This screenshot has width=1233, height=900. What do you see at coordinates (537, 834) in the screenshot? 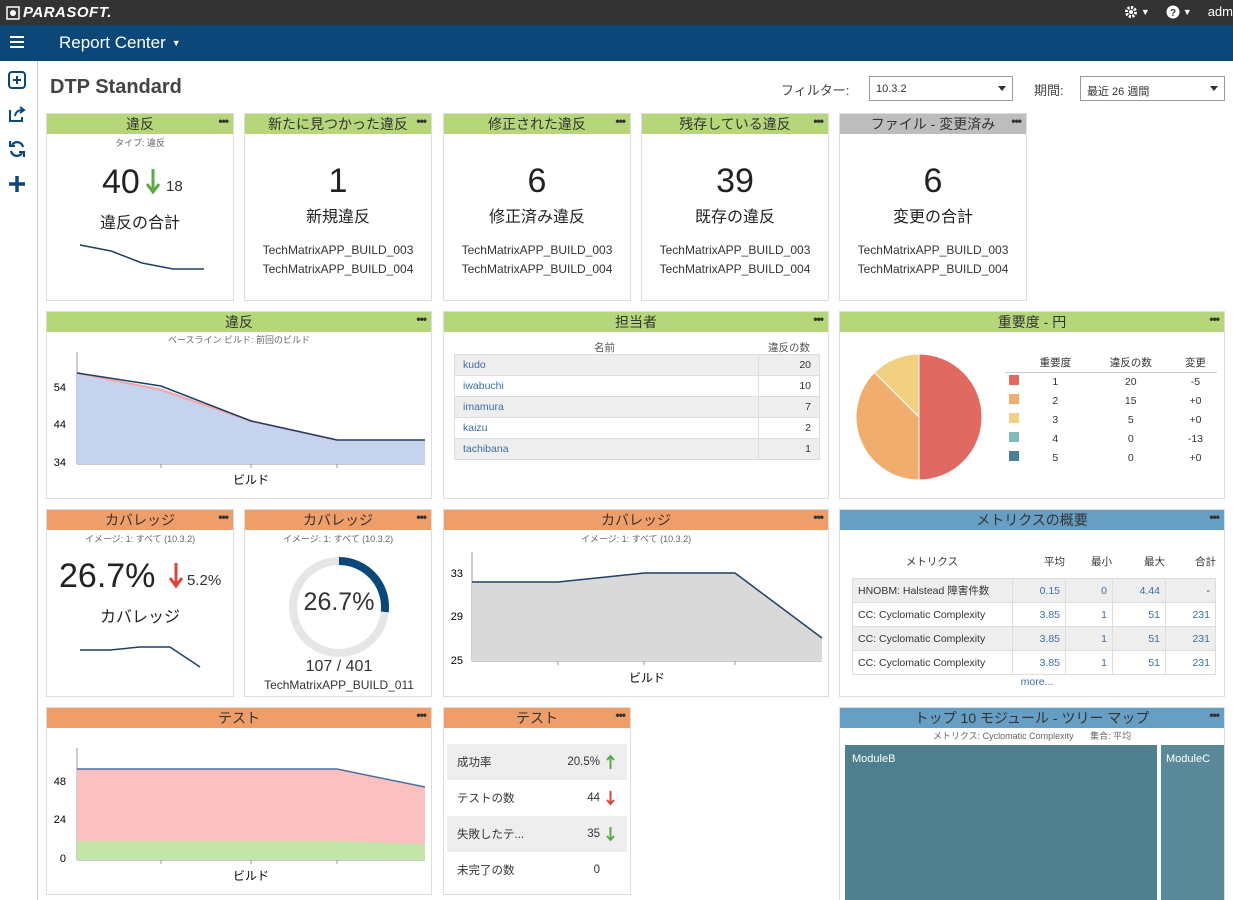
I see `test-stat-row: 失敗したテ... 35` at bounding box center [537, 834].